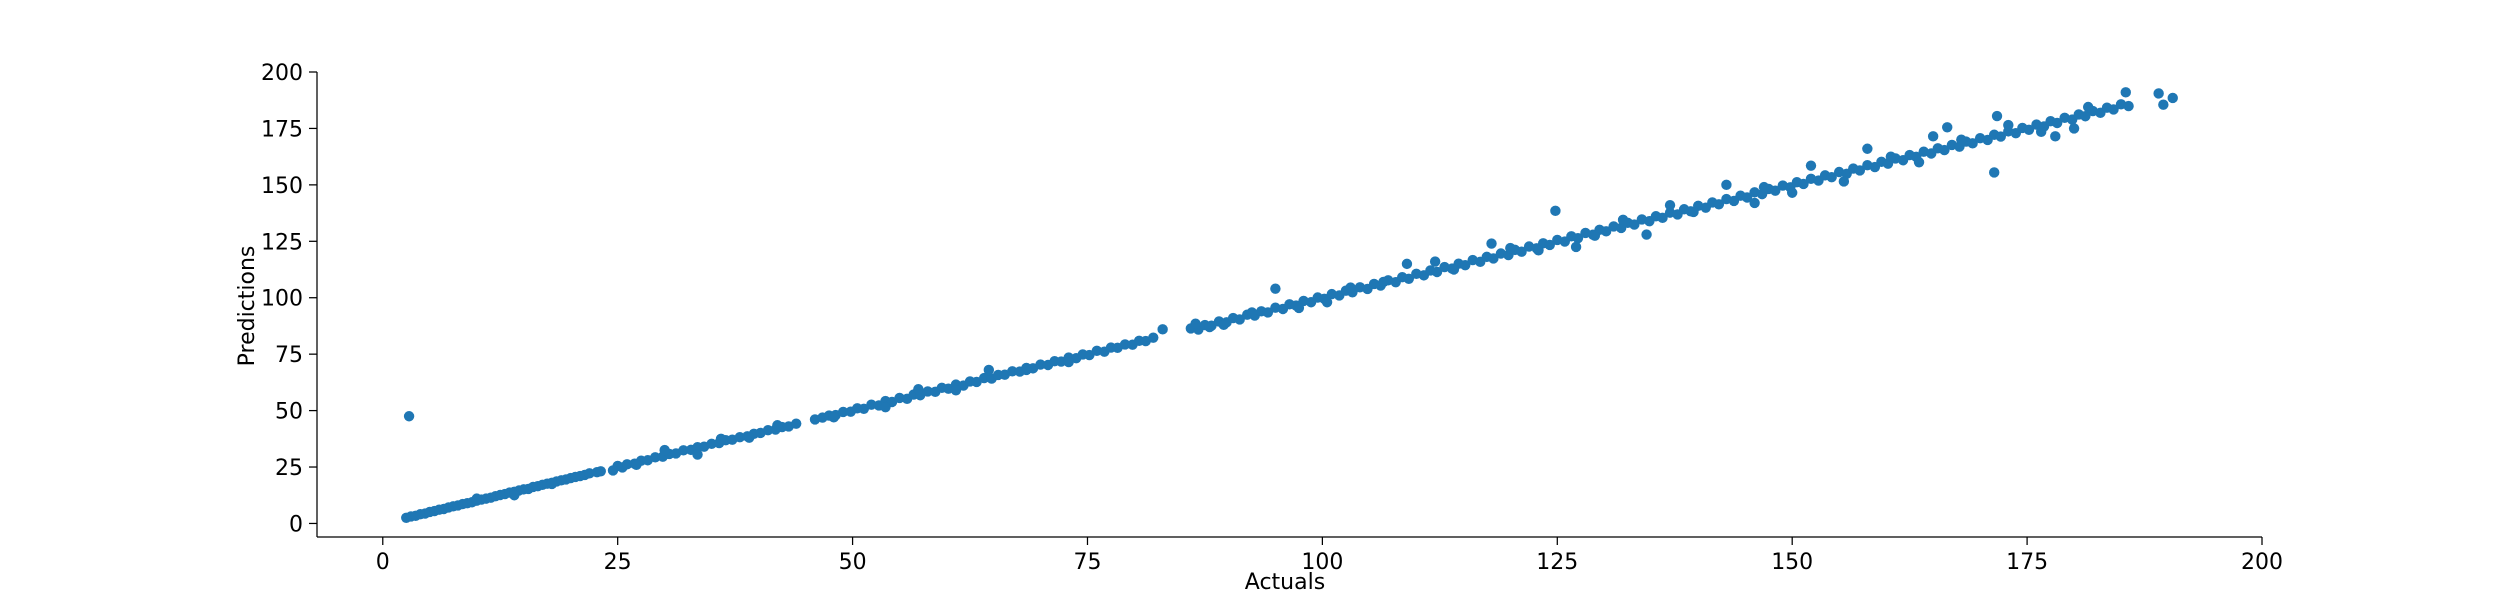 The width and height of the screenshot is (2500, 600). What do you see at coordinates (2262, 562) in the screenshot?
I see `x-tick-label: 200` at bounding box center [2262, 562].